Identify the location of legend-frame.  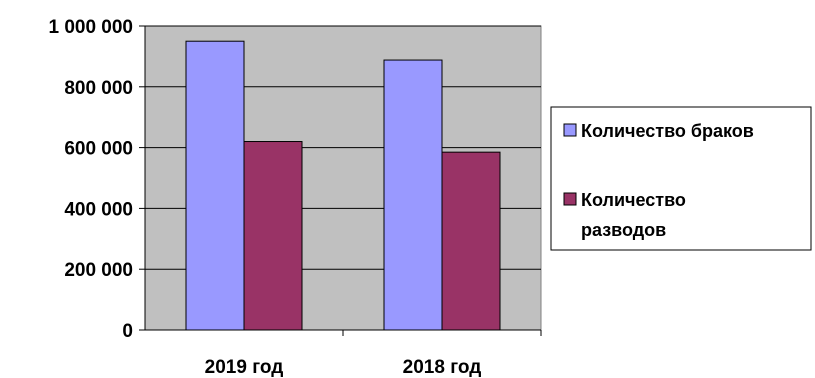
(681, 178).